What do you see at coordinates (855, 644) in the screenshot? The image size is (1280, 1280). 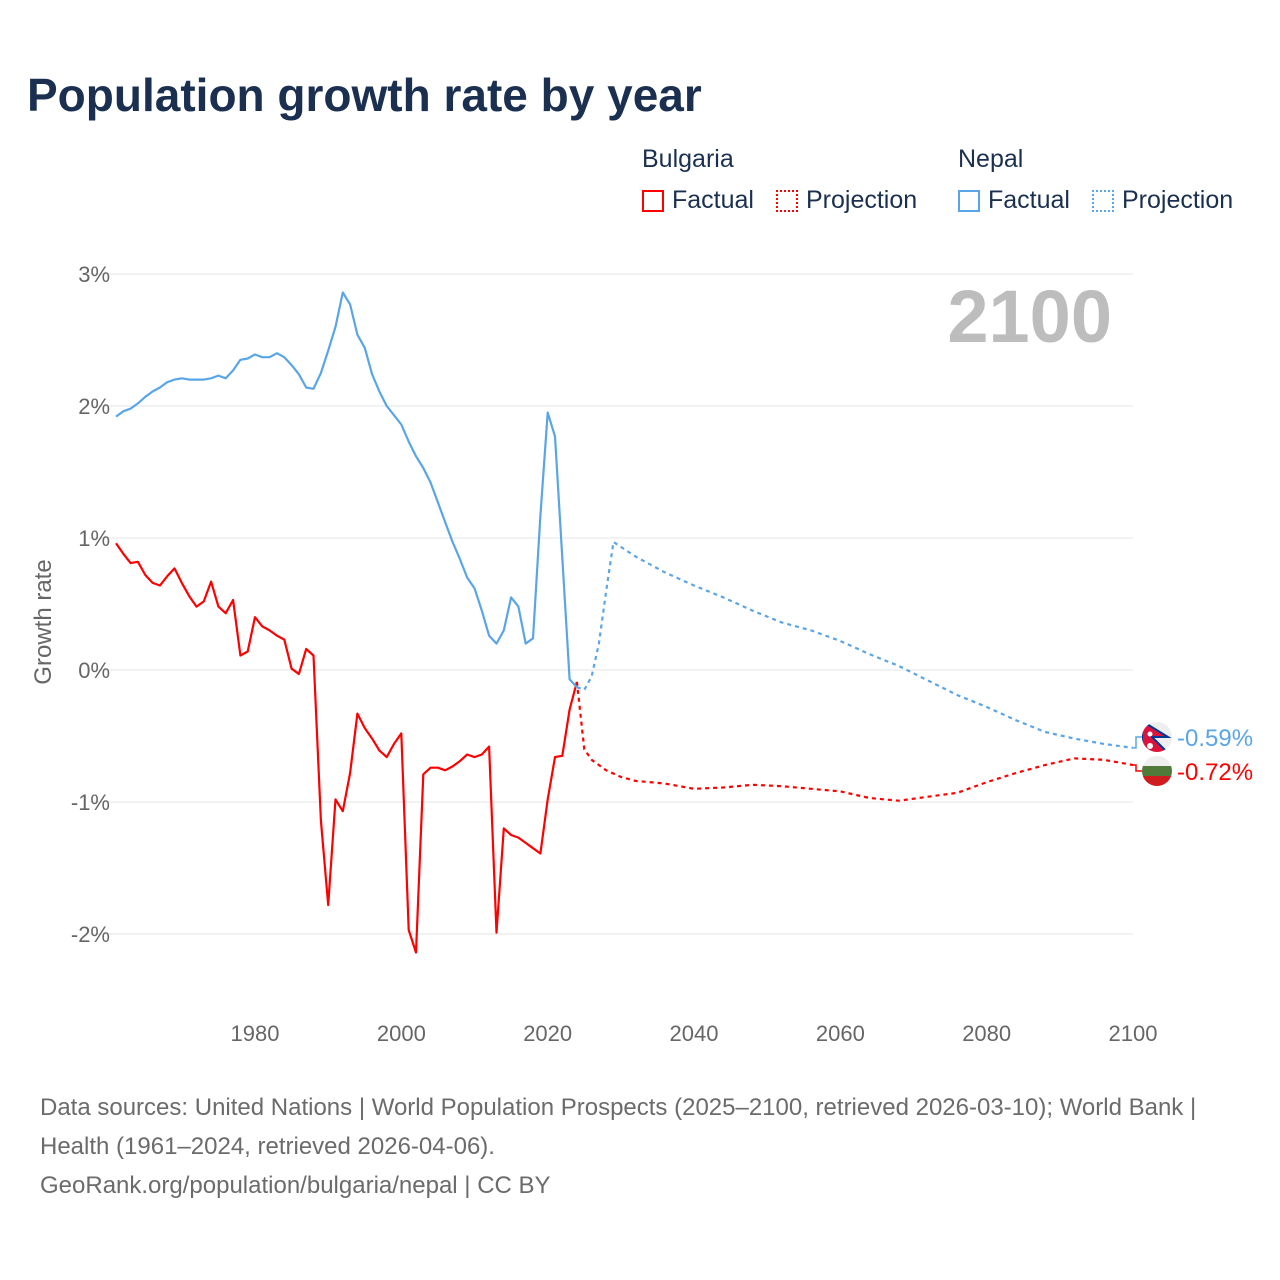 I see `series-line-nepal-projection` at bounding box center [855, 644].